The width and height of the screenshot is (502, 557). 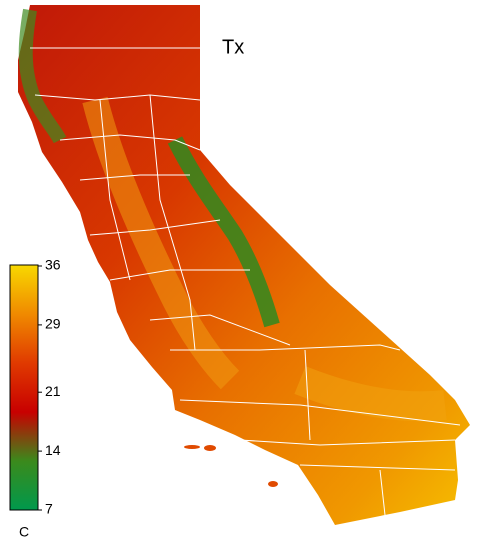 What do you see at coordinates (231, 466) in the screenshot?
I see `islands` at bounding box center [231, 466].